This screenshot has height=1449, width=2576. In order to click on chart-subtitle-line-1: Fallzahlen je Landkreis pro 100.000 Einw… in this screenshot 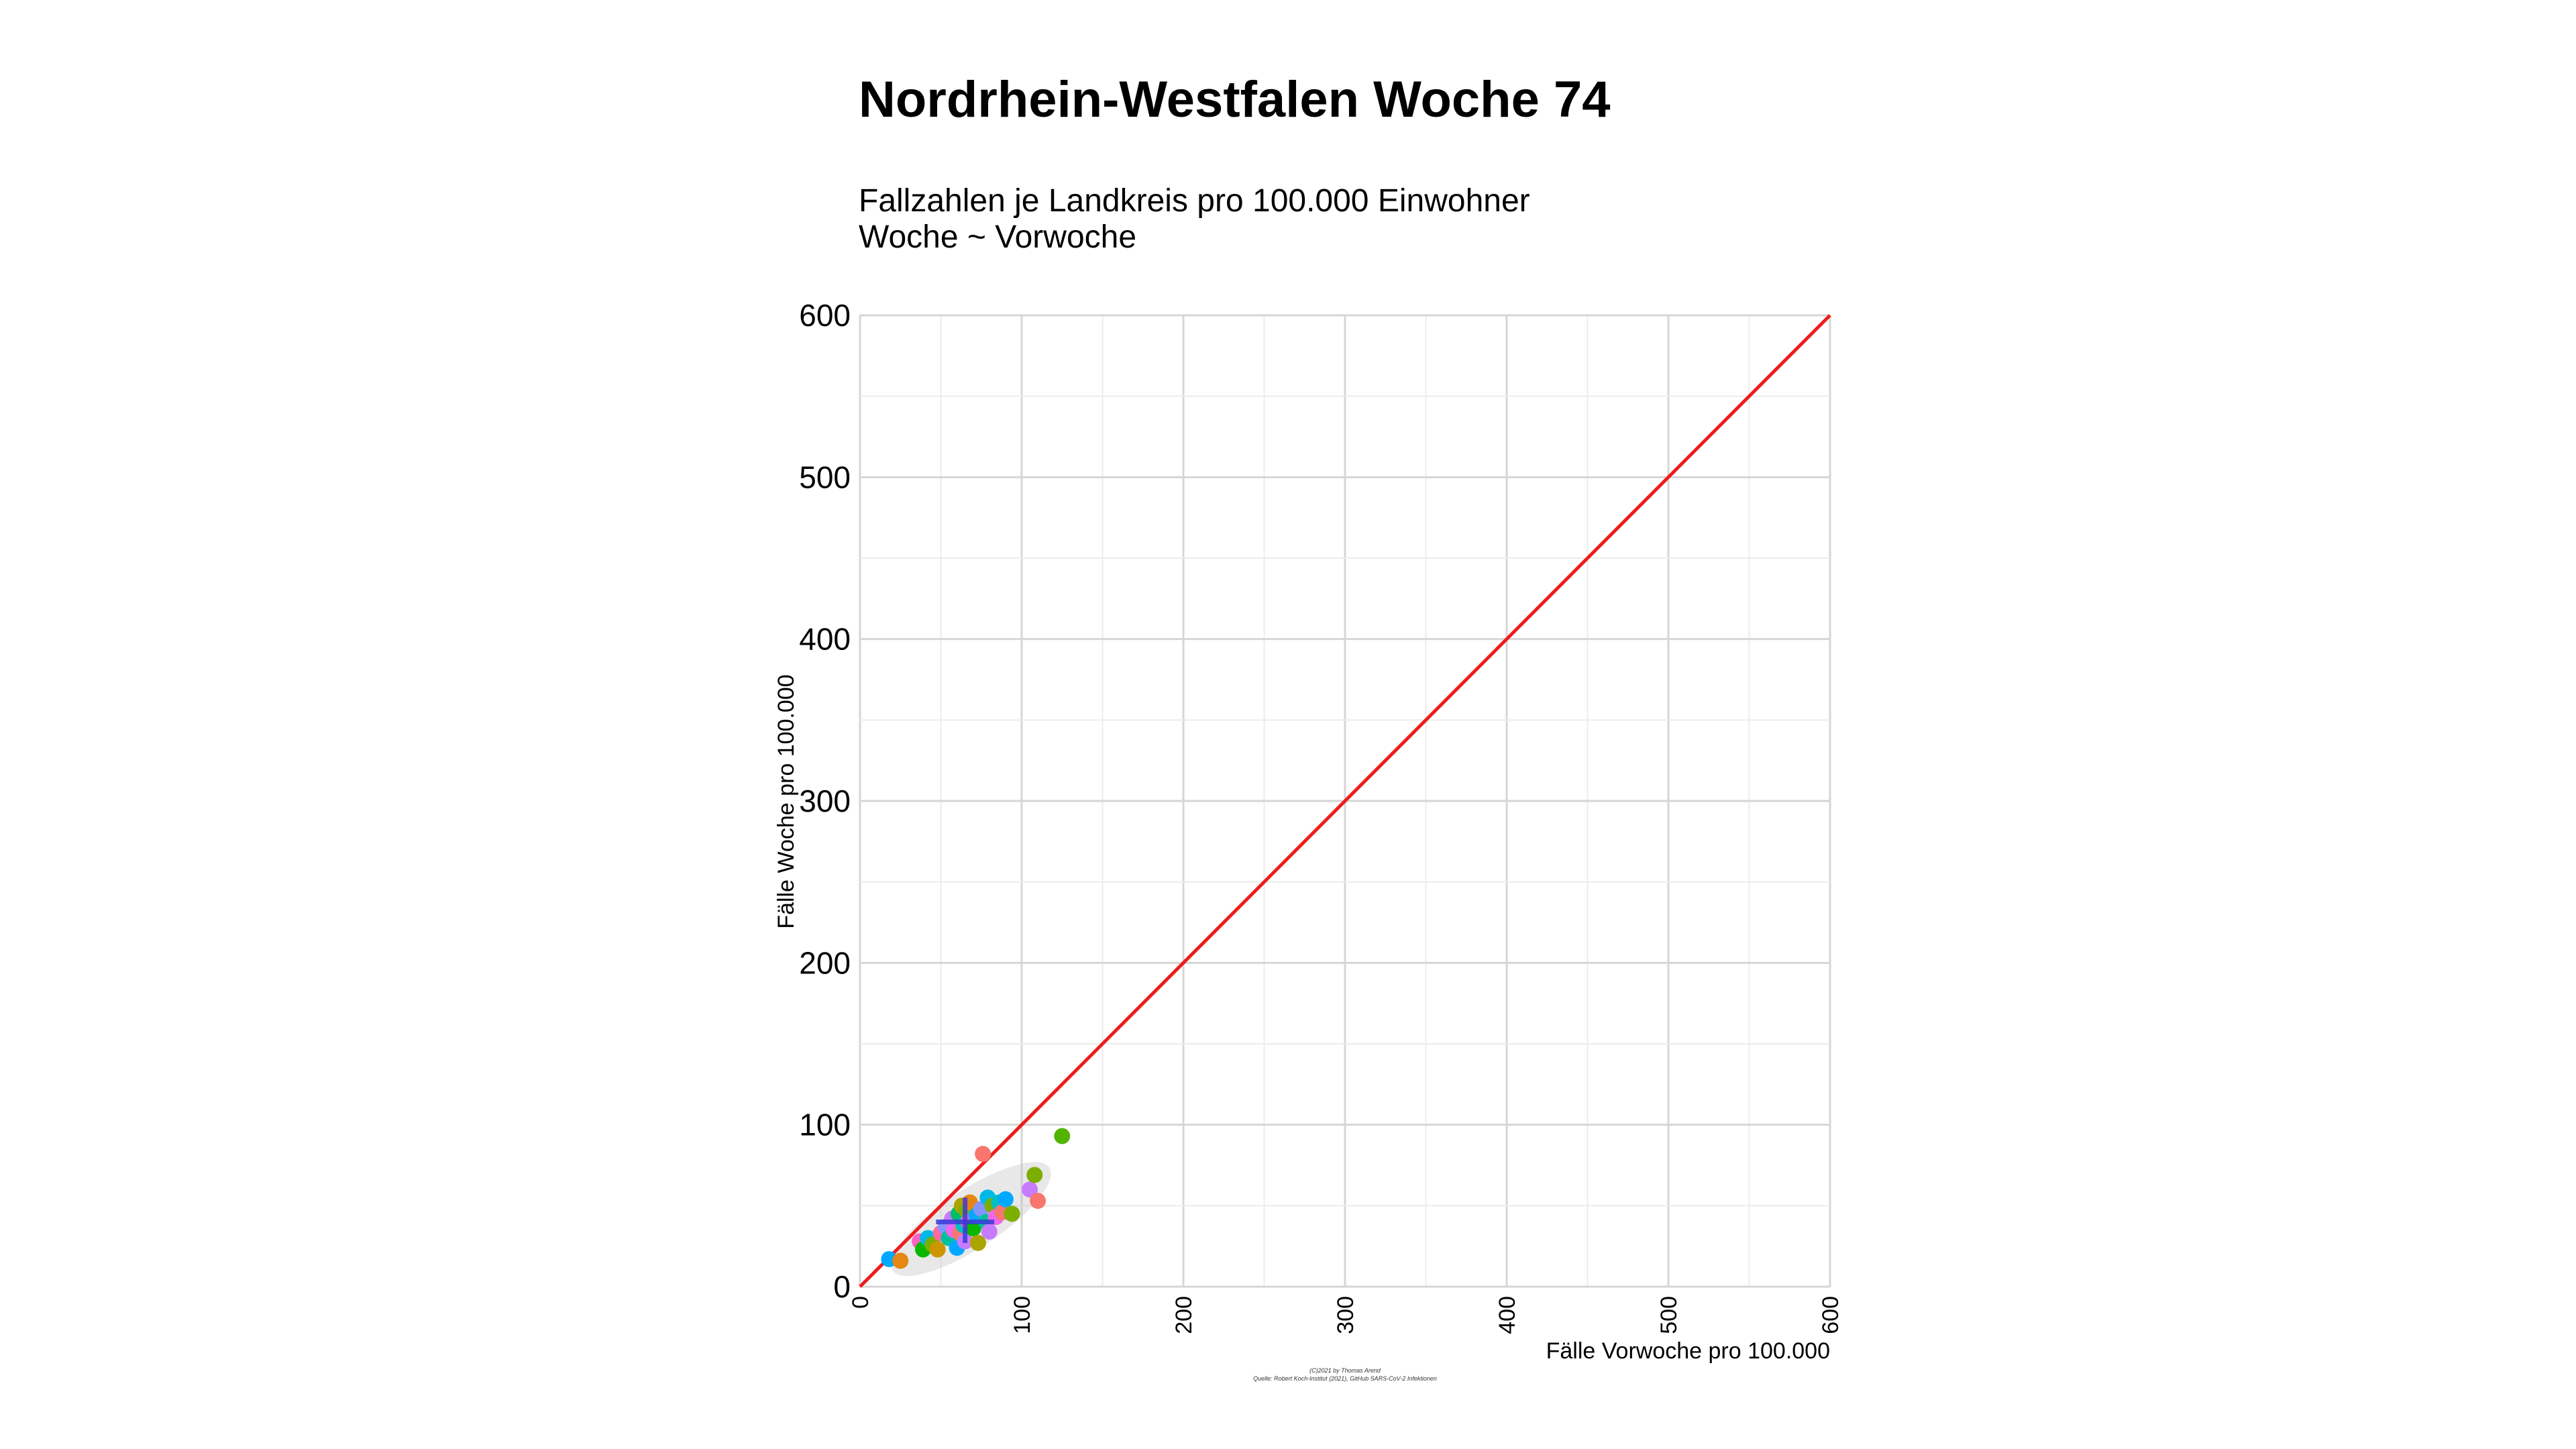, I will do `click(1194, 201)`.